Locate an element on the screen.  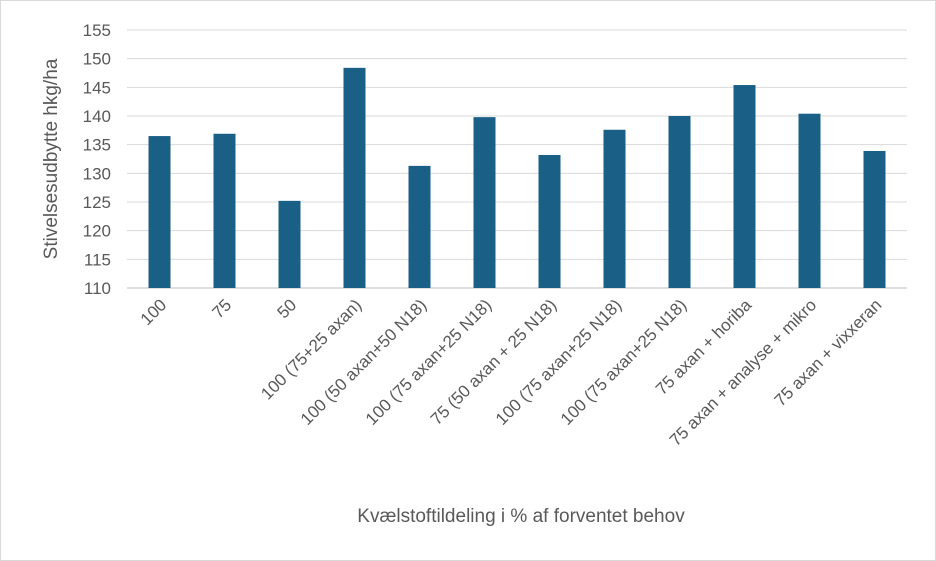
y-axis-title: Stivelsesudbytte hkg/ha is located at coordinates (51, 158).